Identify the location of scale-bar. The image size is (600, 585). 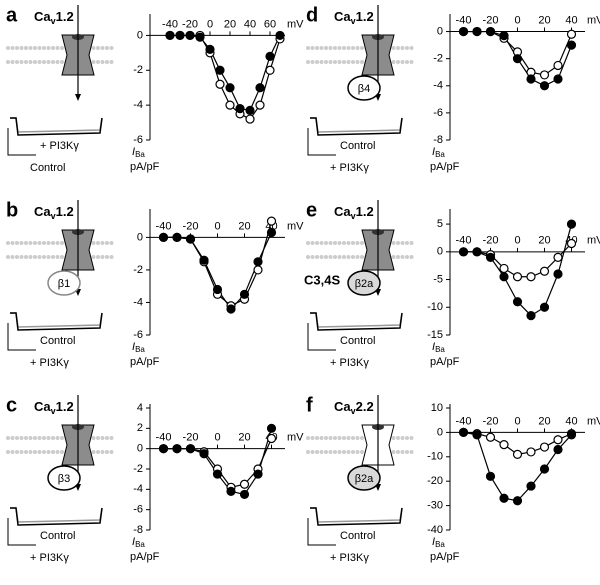
(321, 337).